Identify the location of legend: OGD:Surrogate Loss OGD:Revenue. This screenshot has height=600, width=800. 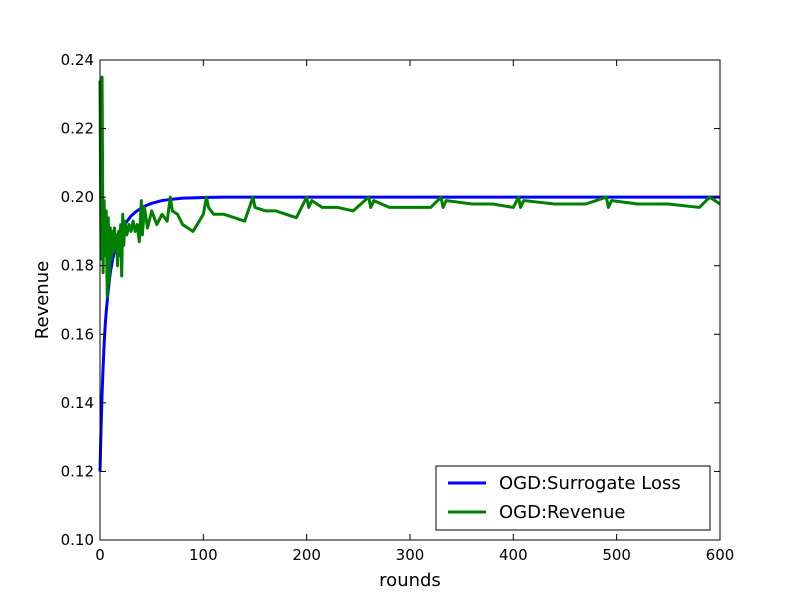
(573, 498).